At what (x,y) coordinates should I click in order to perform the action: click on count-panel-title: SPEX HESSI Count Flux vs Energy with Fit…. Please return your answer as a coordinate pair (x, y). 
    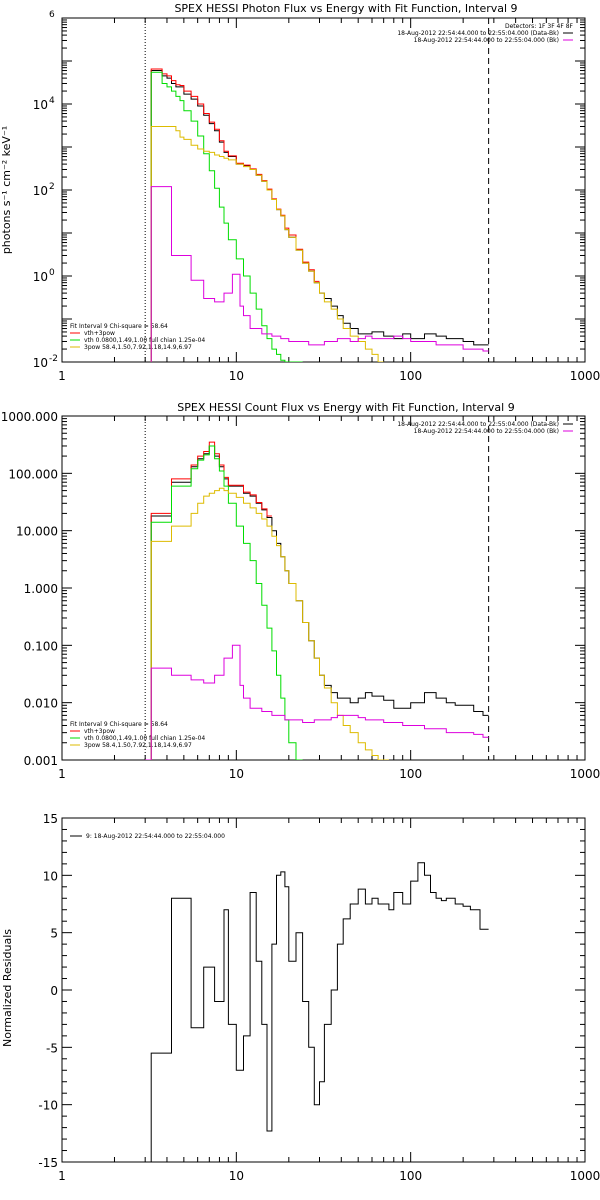
    Looking at the image, I should click on (345, 407).